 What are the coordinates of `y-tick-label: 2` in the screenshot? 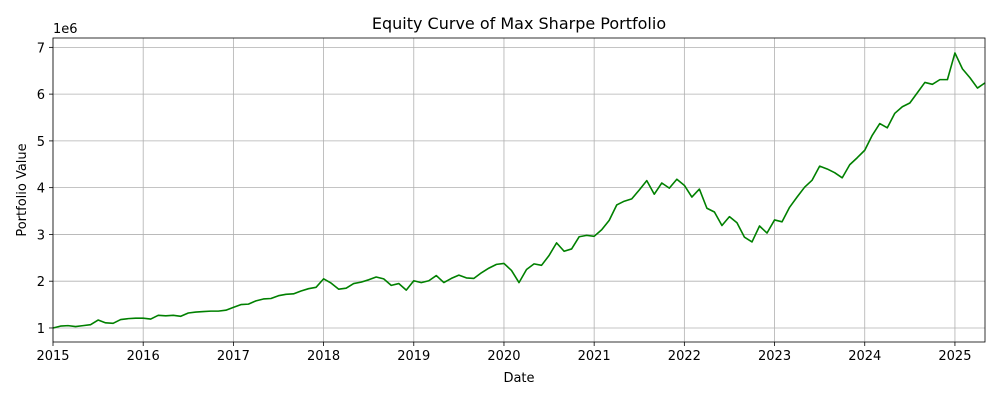 It's located at (41, 282).